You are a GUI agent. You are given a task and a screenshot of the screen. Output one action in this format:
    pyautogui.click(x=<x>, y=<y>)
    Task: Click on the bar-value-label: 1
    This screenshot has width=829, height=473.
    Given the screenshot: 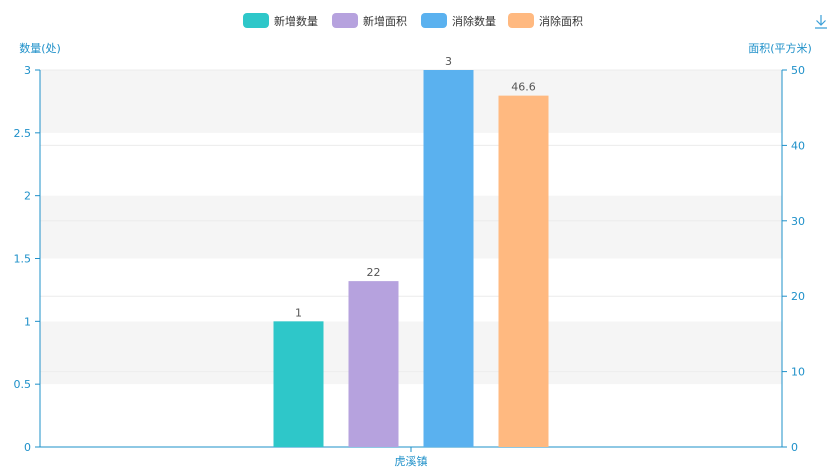 What is the action you would take?
    pyautogui.click(x=298, y=312)
    